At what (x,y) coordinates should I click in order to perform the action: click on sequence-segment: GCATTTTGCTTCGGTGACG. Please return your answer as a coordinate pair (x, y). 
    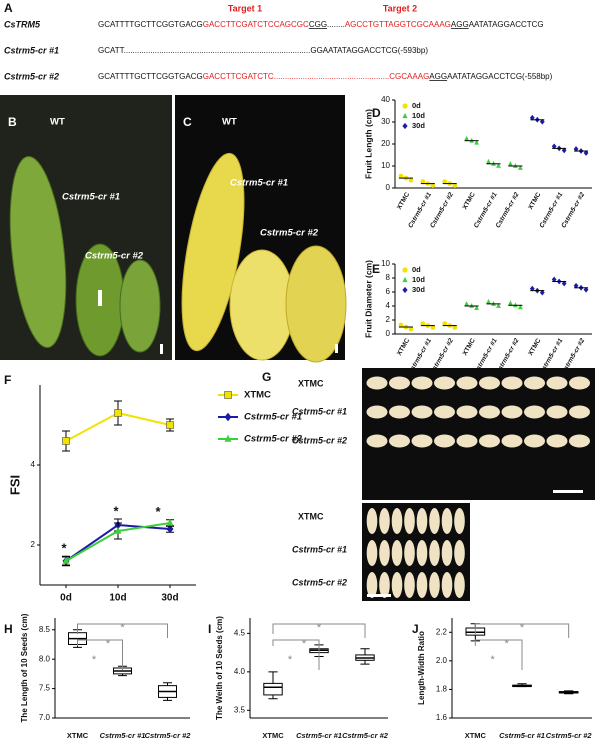
    Looking at the image, I should click on (150, 24).